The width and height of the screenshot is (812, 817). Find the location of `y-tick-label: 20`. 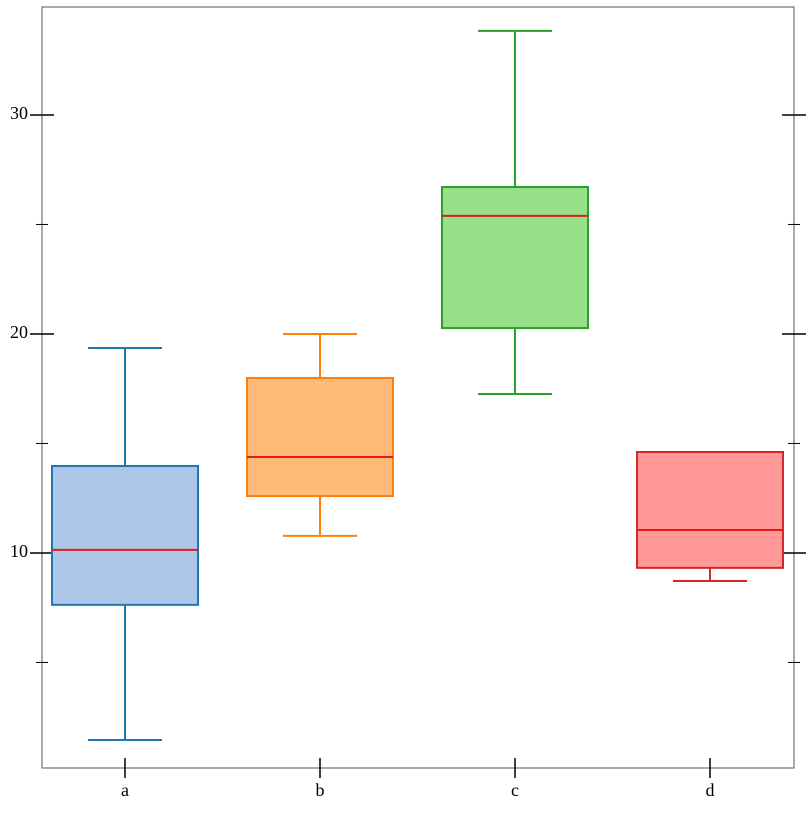

y-tick-label: 20 is located at coordinates (19, 332).